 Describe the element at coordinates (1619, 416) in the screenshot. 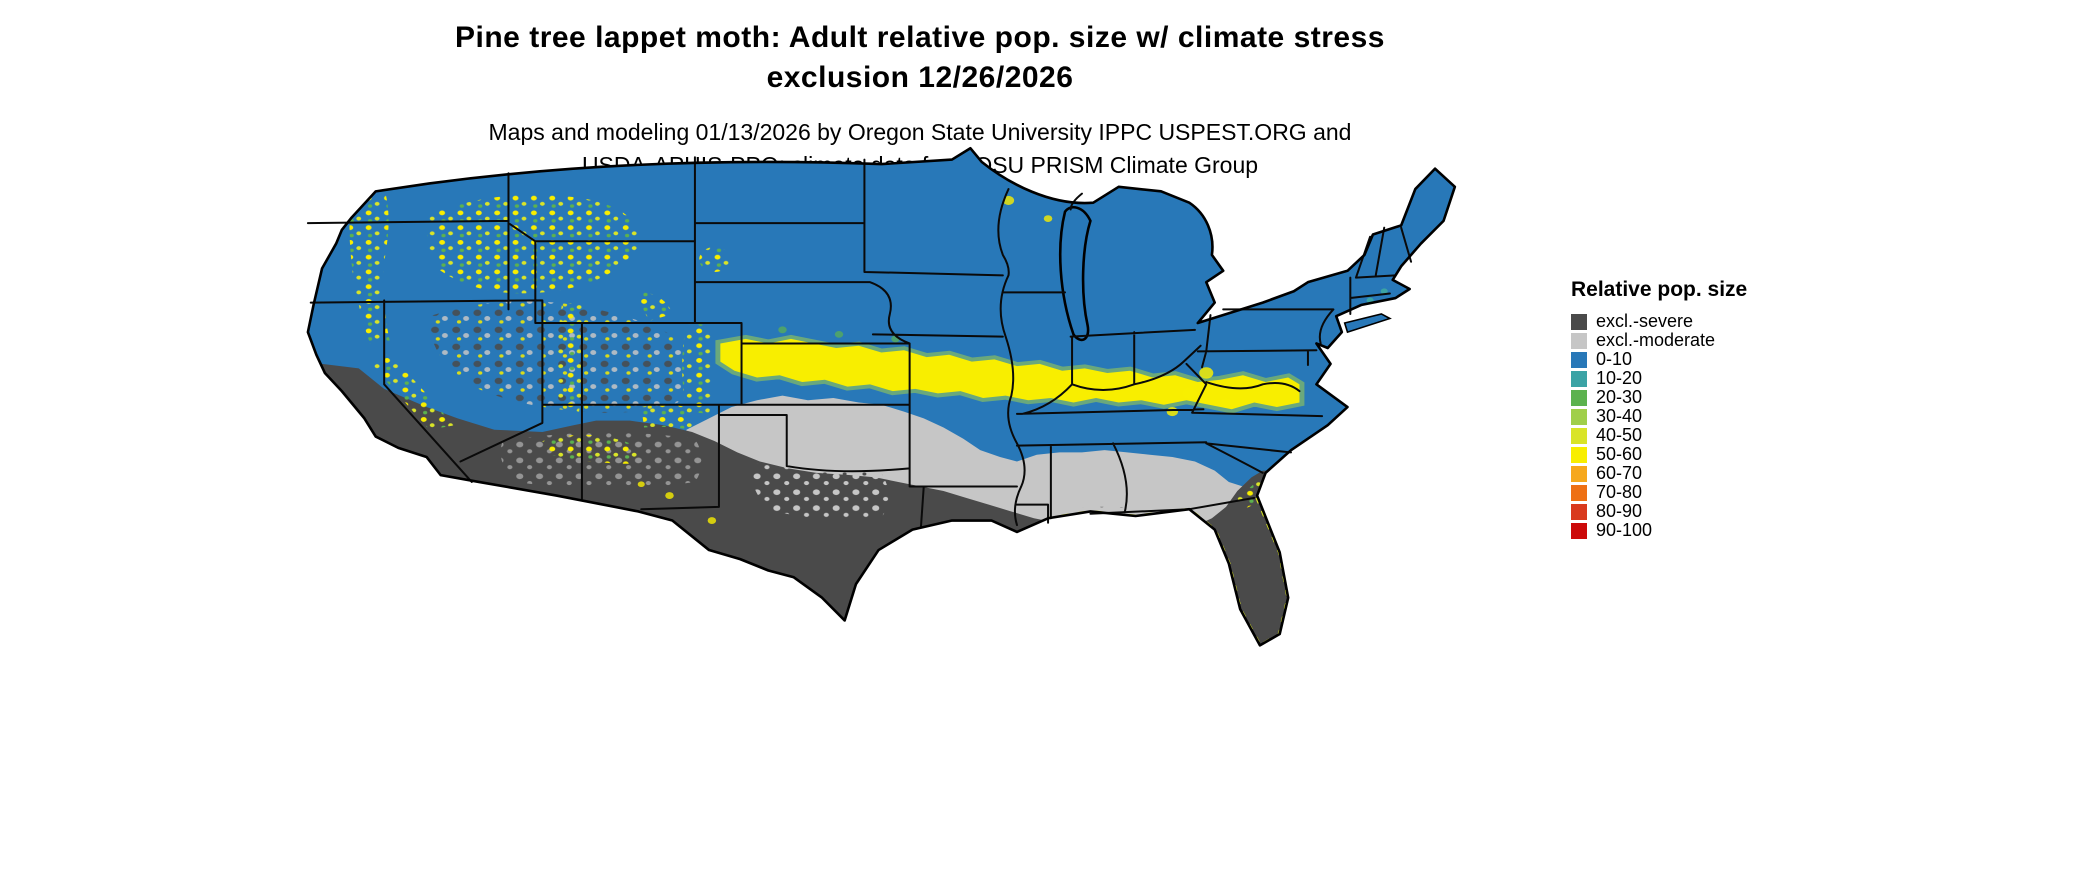

I see `legend-label: 30-40` at that location.